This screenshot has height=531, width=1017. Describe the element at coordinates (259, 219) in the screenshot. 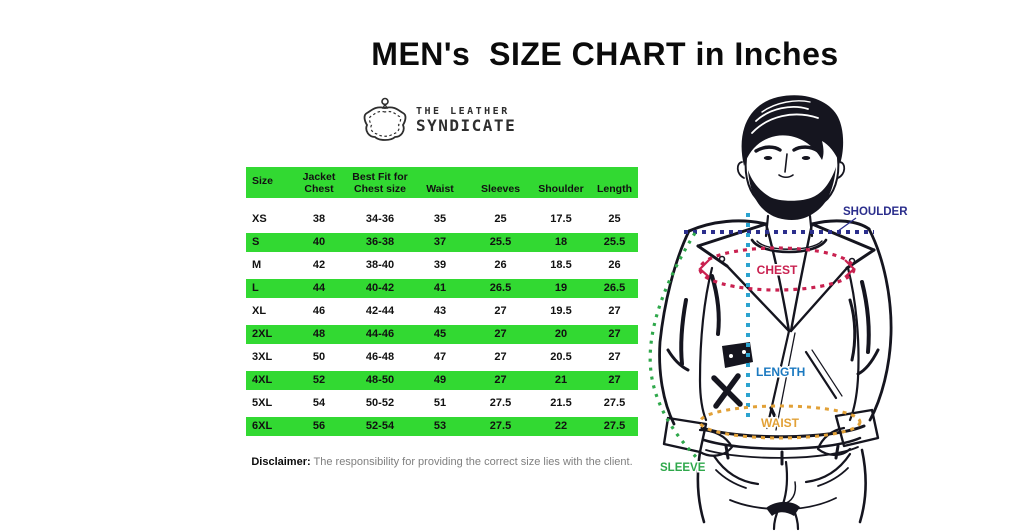

I see `cell-size: XS` at that location.